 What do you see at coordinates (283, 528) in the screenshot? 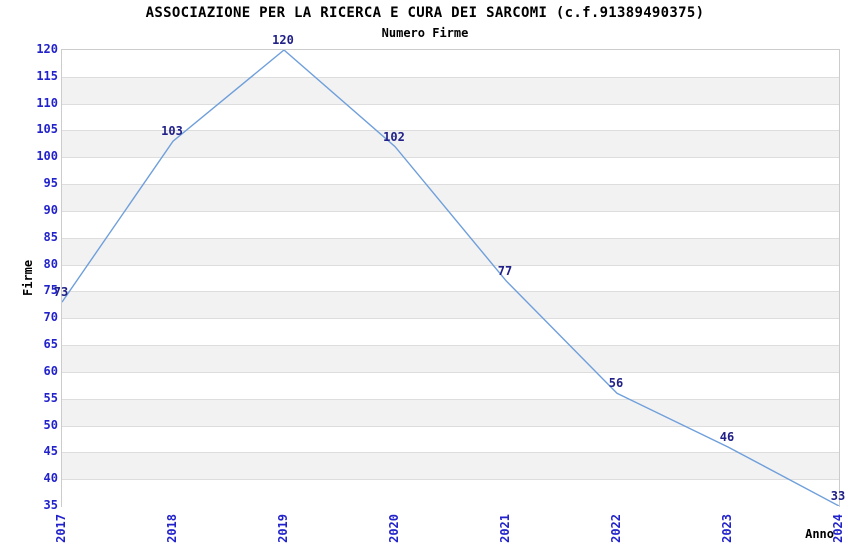
I see `x-tick-label: 2019` at bounding box center [283, 528].